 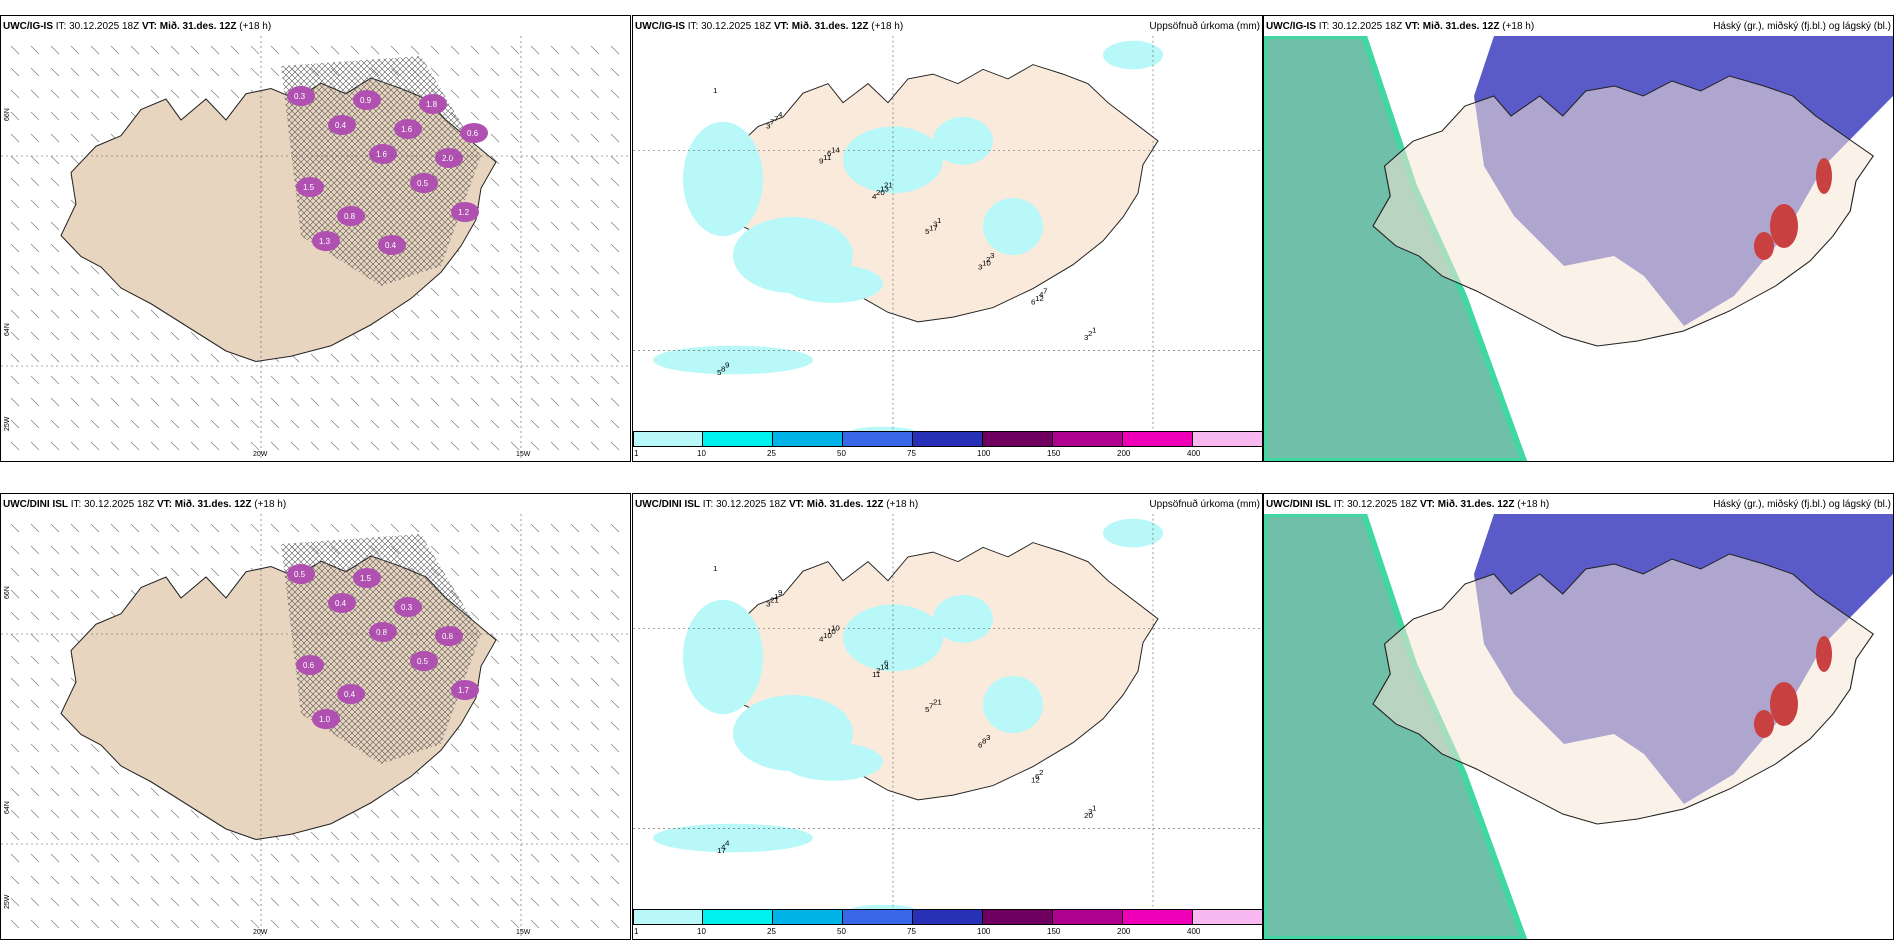 What do you see at coordinates (701, 453) in the screenshot?
I see `colorbar-tick-label: 10` at bounding box center [701, 453].